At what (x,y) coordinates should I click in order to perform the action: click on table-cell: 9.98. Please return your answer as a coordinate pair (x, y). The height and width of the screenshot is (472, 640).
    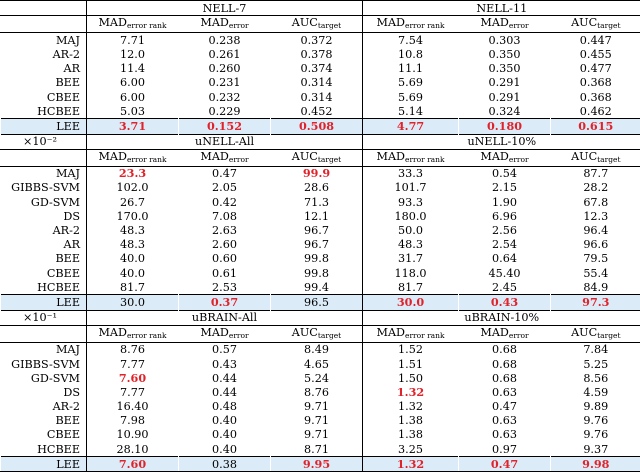
    Looking at the image, I should click on (595, 464).